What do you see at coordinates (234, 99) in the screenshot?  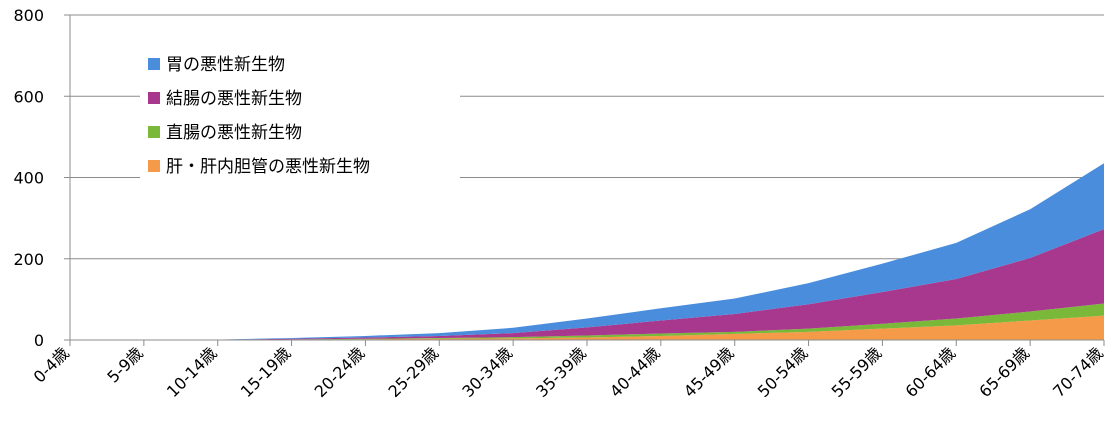 I see `legend-label: 結腸の悪性新生物` at bounding box center [234, 99].